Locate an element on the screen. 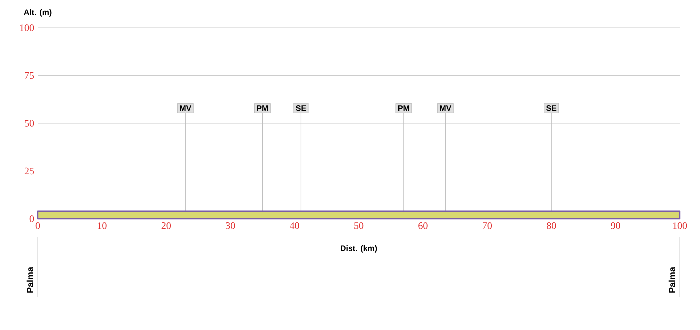  x-tick-label: 90 is located at coordinates (615, 226).